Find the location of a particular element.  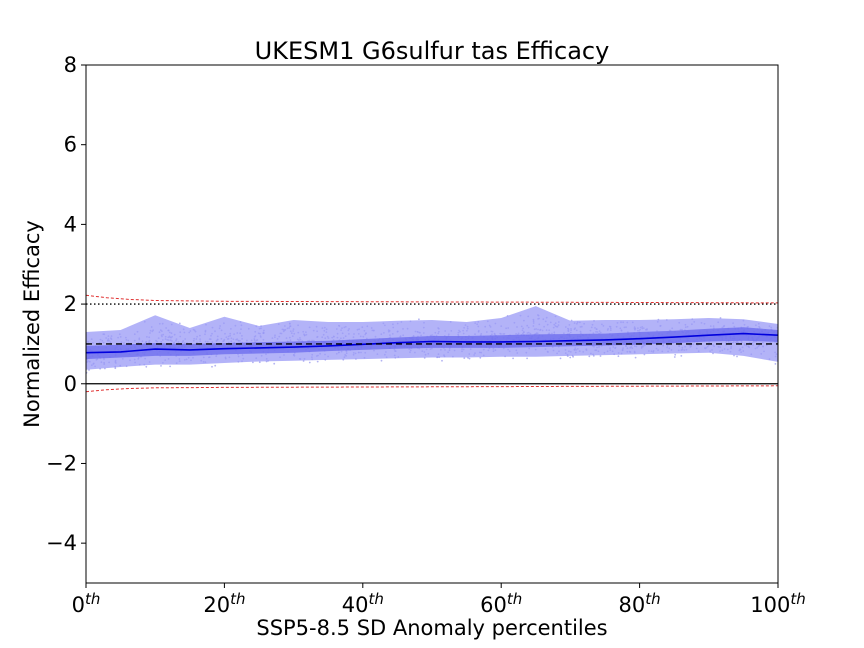

x-tick-label: 0th is located at coordinates (86, 603).